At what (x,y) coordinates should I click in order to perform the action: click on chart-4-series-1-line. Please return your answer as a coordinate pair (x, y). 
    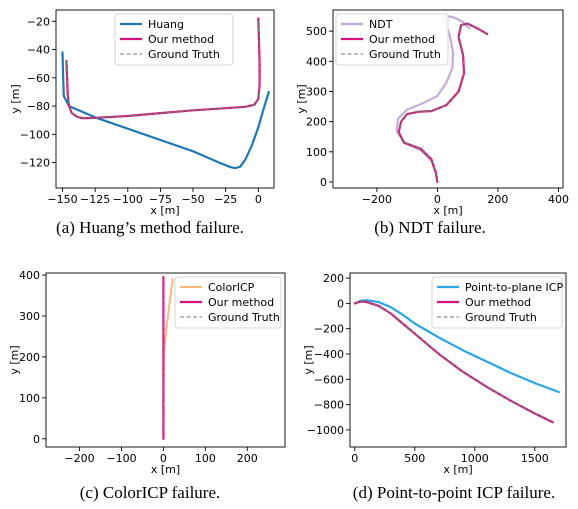
    Looking at the image, I should click on (456, 346).